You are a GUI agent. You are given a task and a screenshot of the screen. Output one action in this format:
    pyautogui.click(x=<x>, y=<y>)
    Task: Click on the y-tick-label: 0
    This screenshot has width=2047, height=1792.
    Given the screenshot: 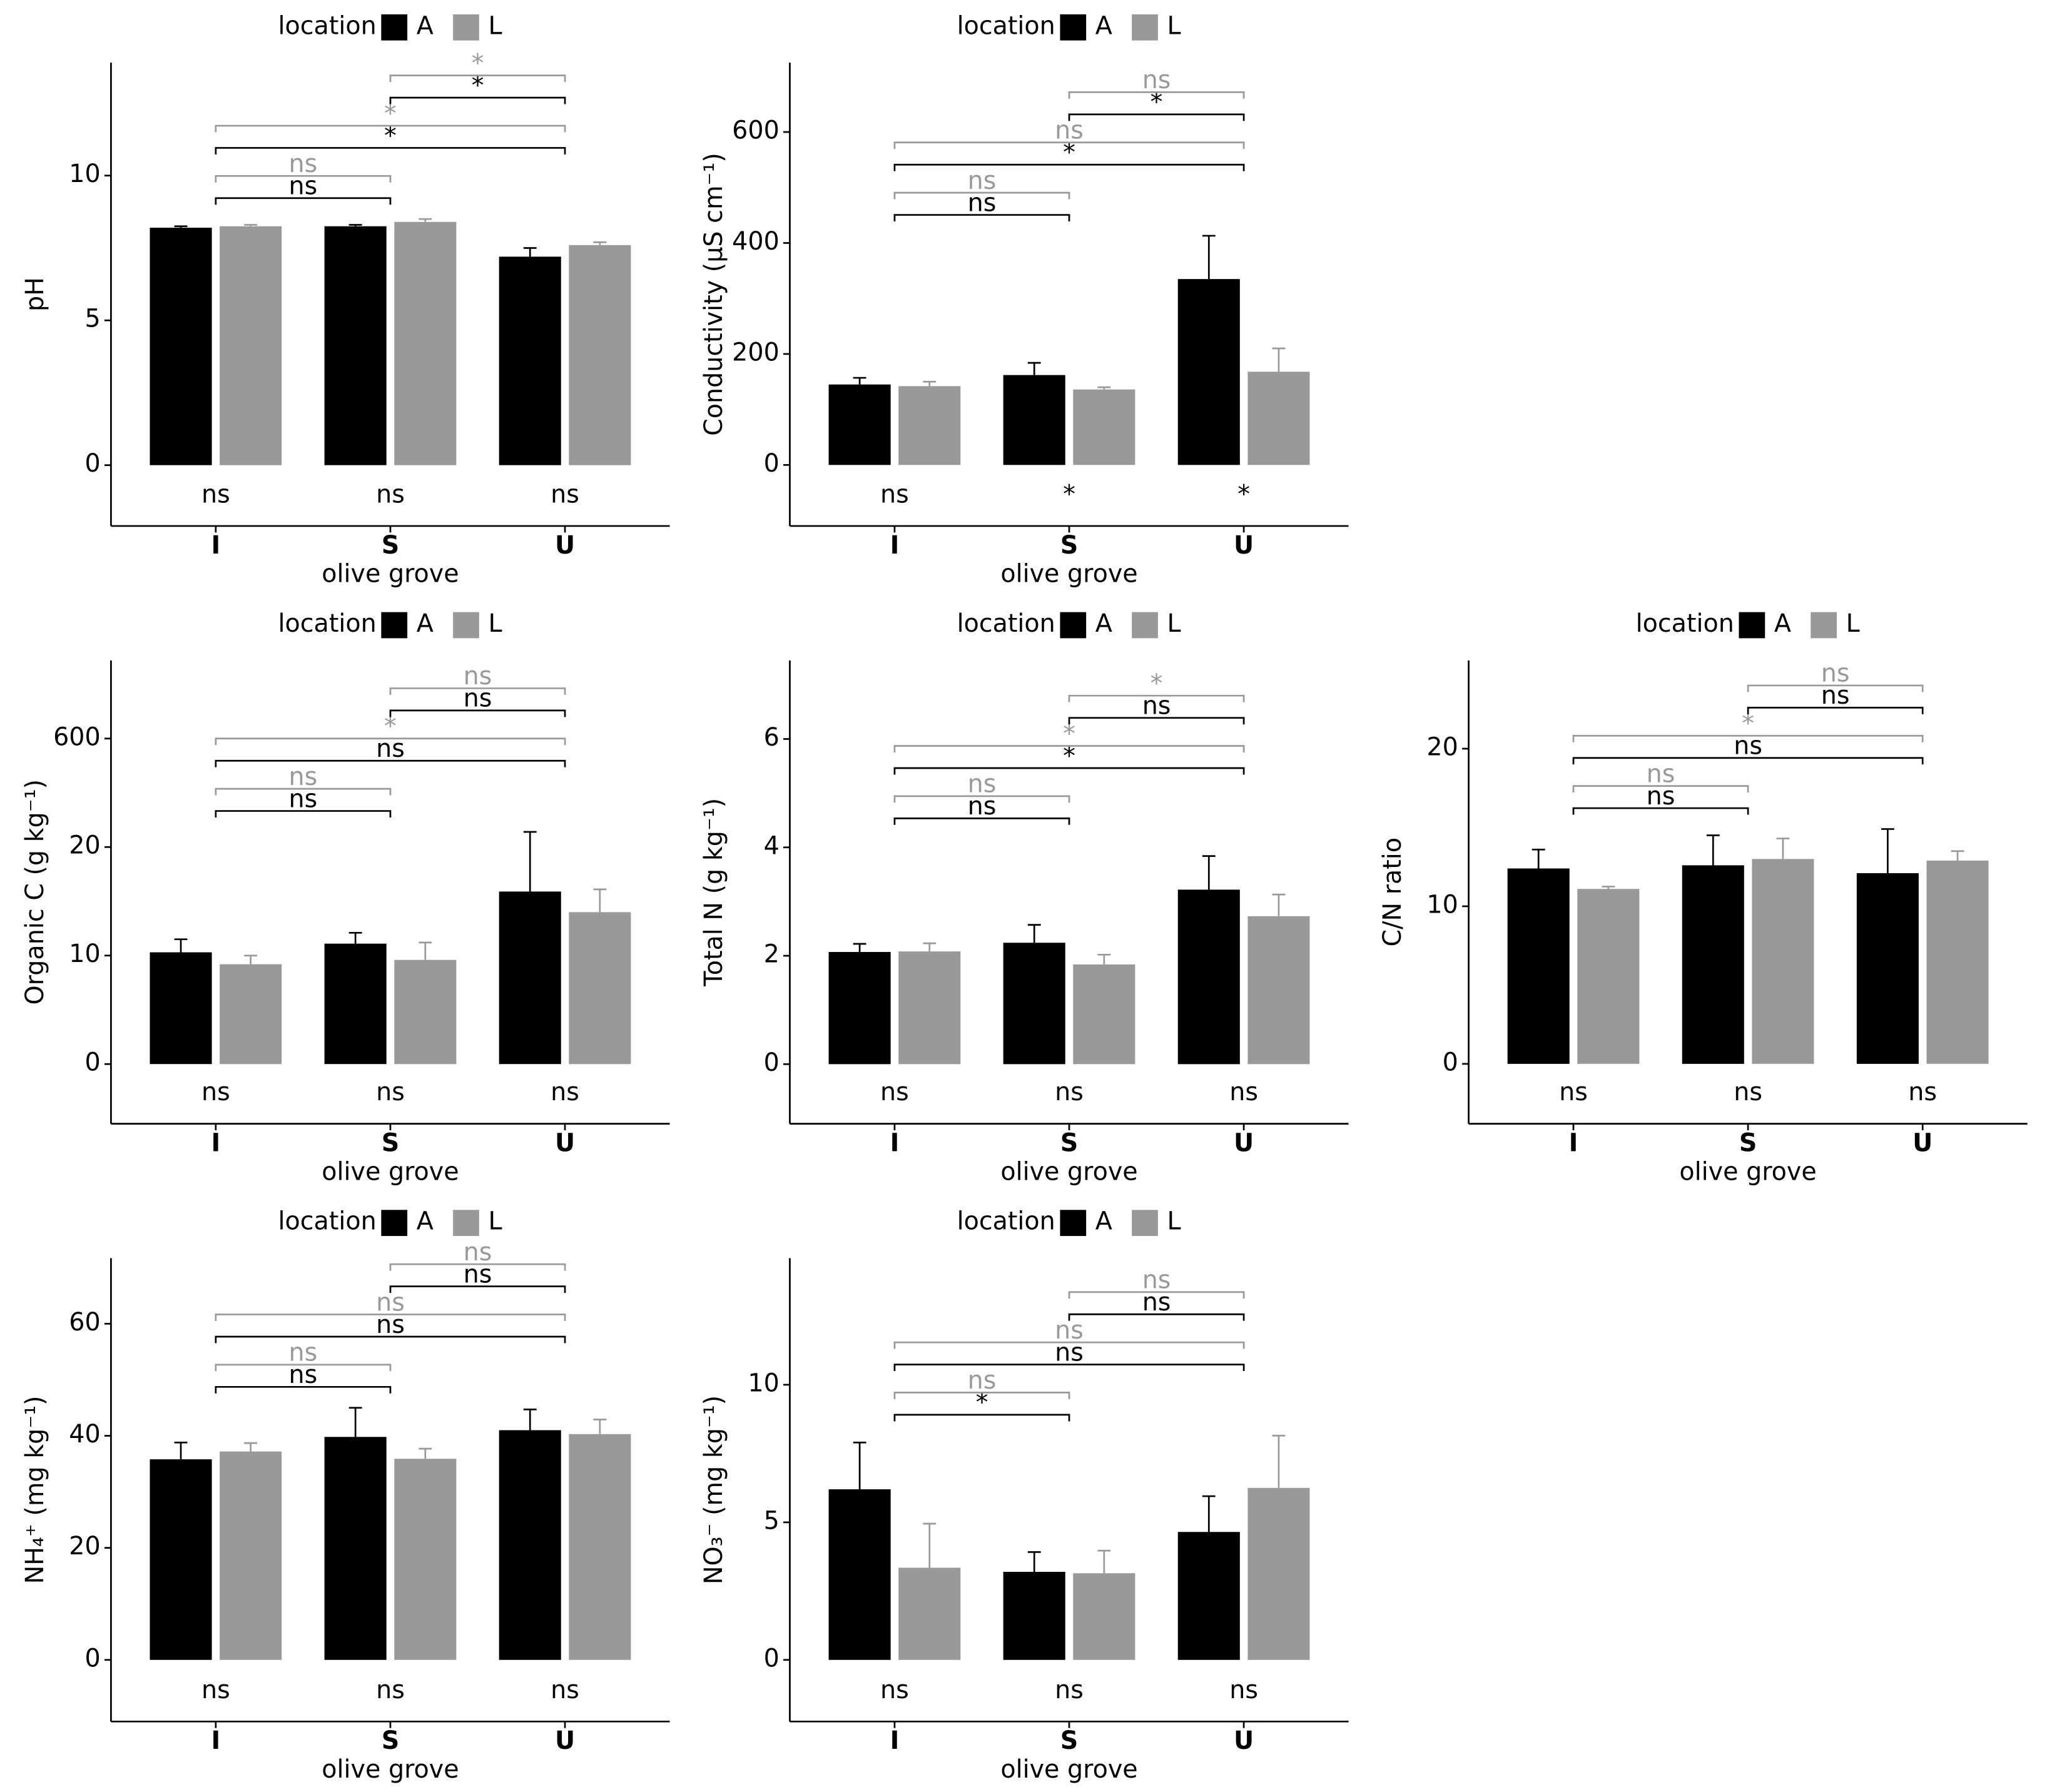 What is the action you would take?
    pyautogui.click(x=93, y=1659)
    